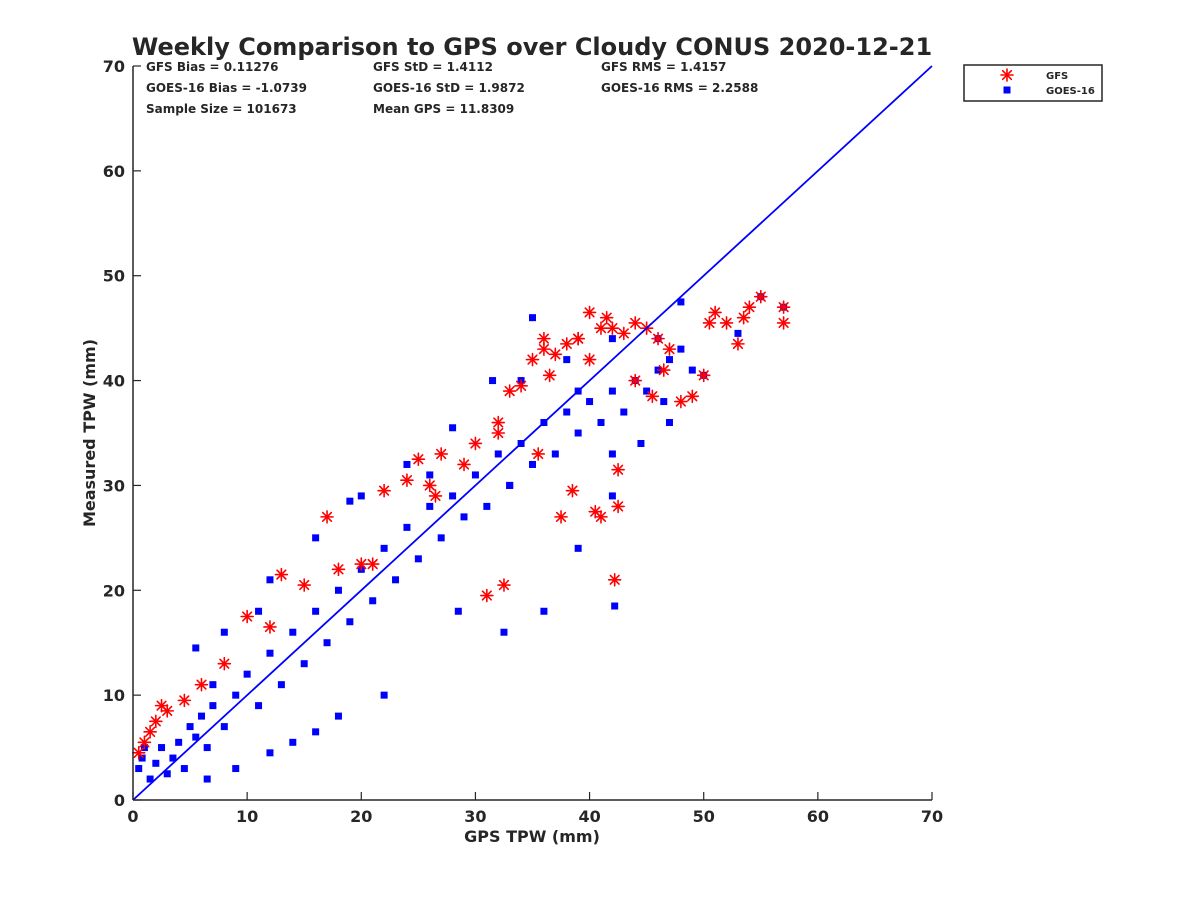  I want to click on x-tick-label: 50, so click(704, 816).